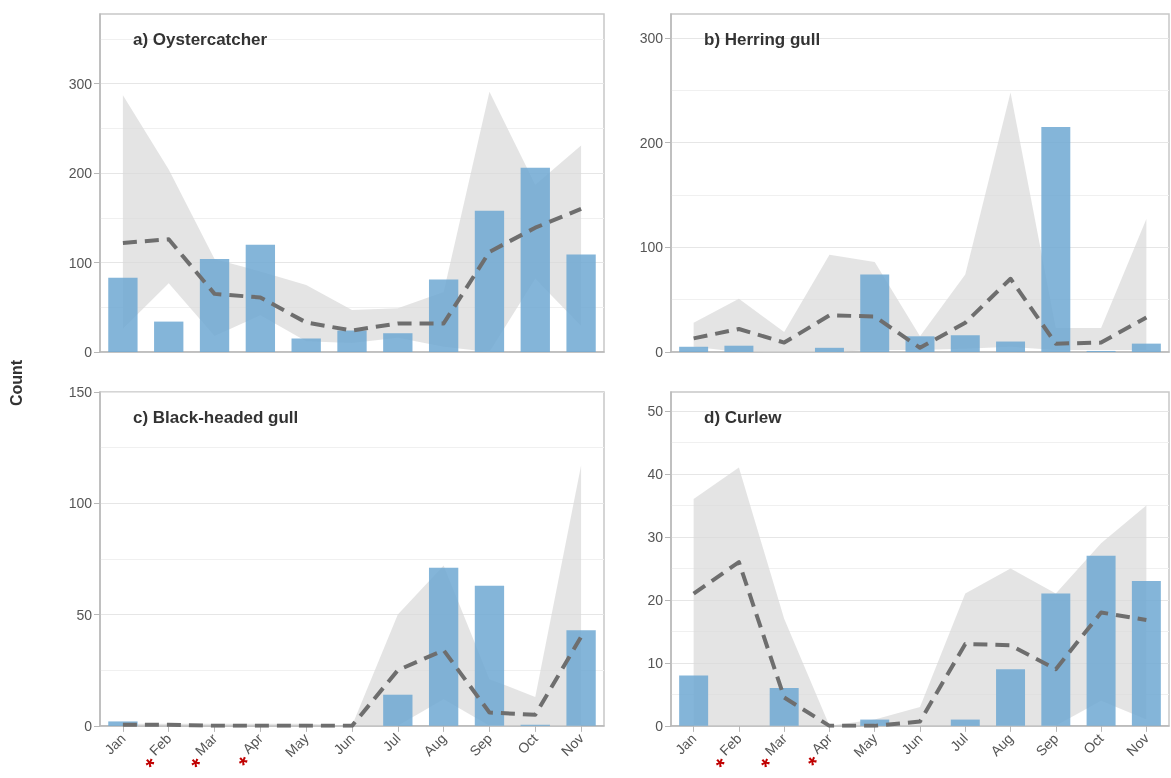  I want to click on y-tick-label: 30, so click(655, 536).